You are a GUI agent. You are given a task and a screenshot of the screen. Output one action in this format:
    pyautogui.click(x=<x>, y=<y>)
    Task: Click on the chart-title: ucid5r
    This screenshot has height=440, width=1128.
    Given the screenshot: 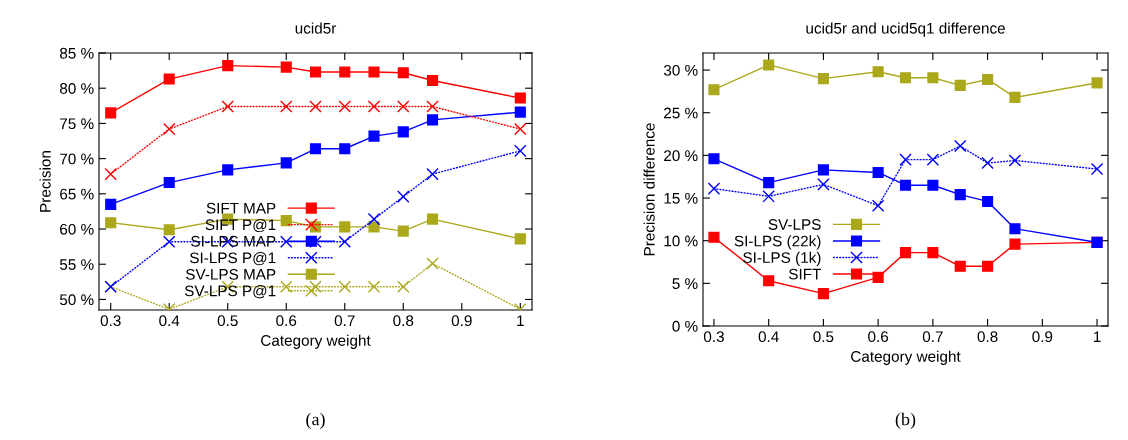 What is the action you would take?
    pyautogui.click(x=316, y=28)
    